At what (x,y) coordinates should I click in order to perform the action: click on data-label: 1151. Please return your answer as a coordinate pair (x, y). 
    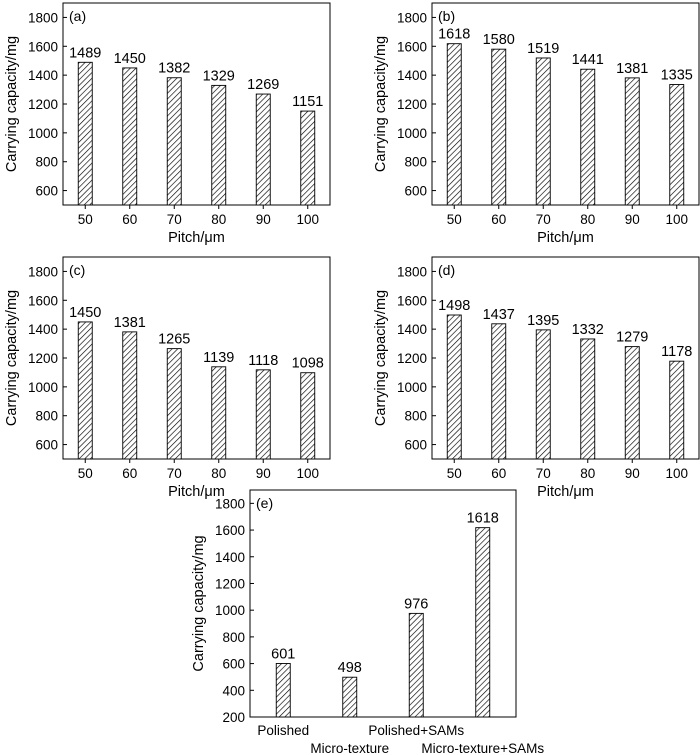
    Looking at the image, I should click on (307, 102).